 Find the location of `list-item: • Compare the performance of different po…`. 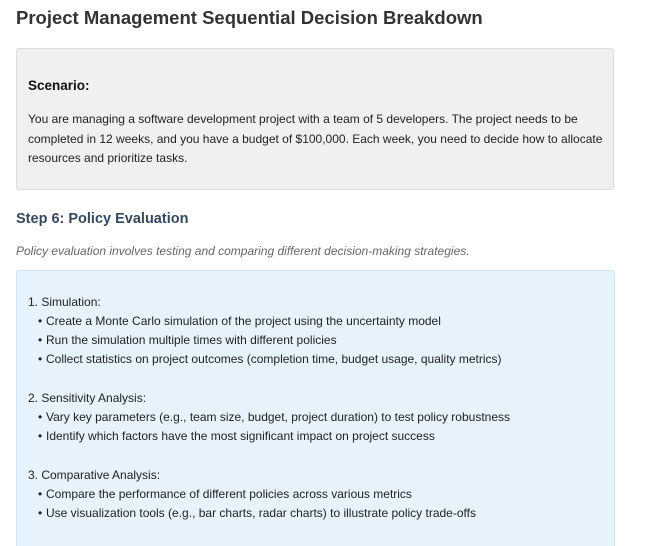

list-item: • Compare the performance of different po… is located at coordinates (318, 494).